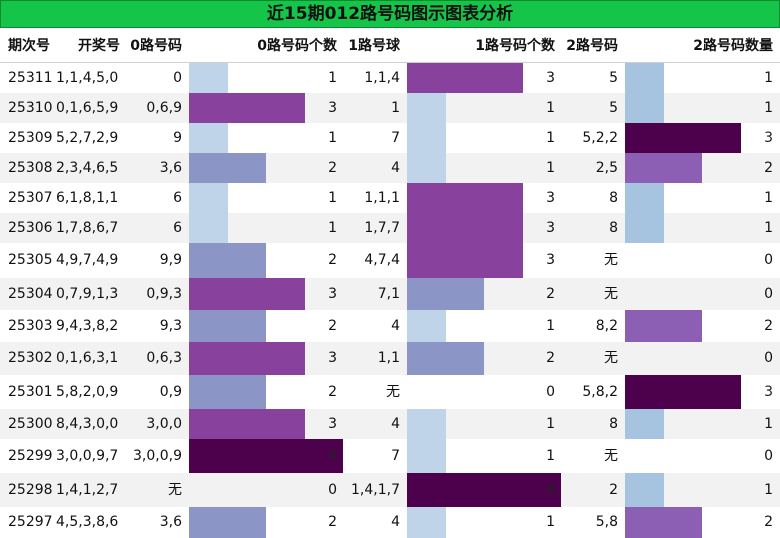  What do you see at coordinates (157, 456) in the screenshot?
I see `route0-numbers-cell: 3,0,0,9` at bounding box center [157, 456].